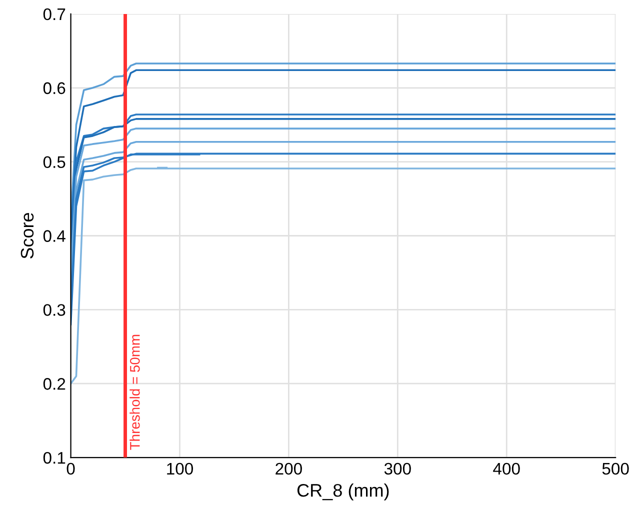 The height and width of the screenshot is (517, 632). What do you see at coordinates (54, 310) in the screenshot?
I see `y-tick-label: 0.3` at bounding box center [54, 310].